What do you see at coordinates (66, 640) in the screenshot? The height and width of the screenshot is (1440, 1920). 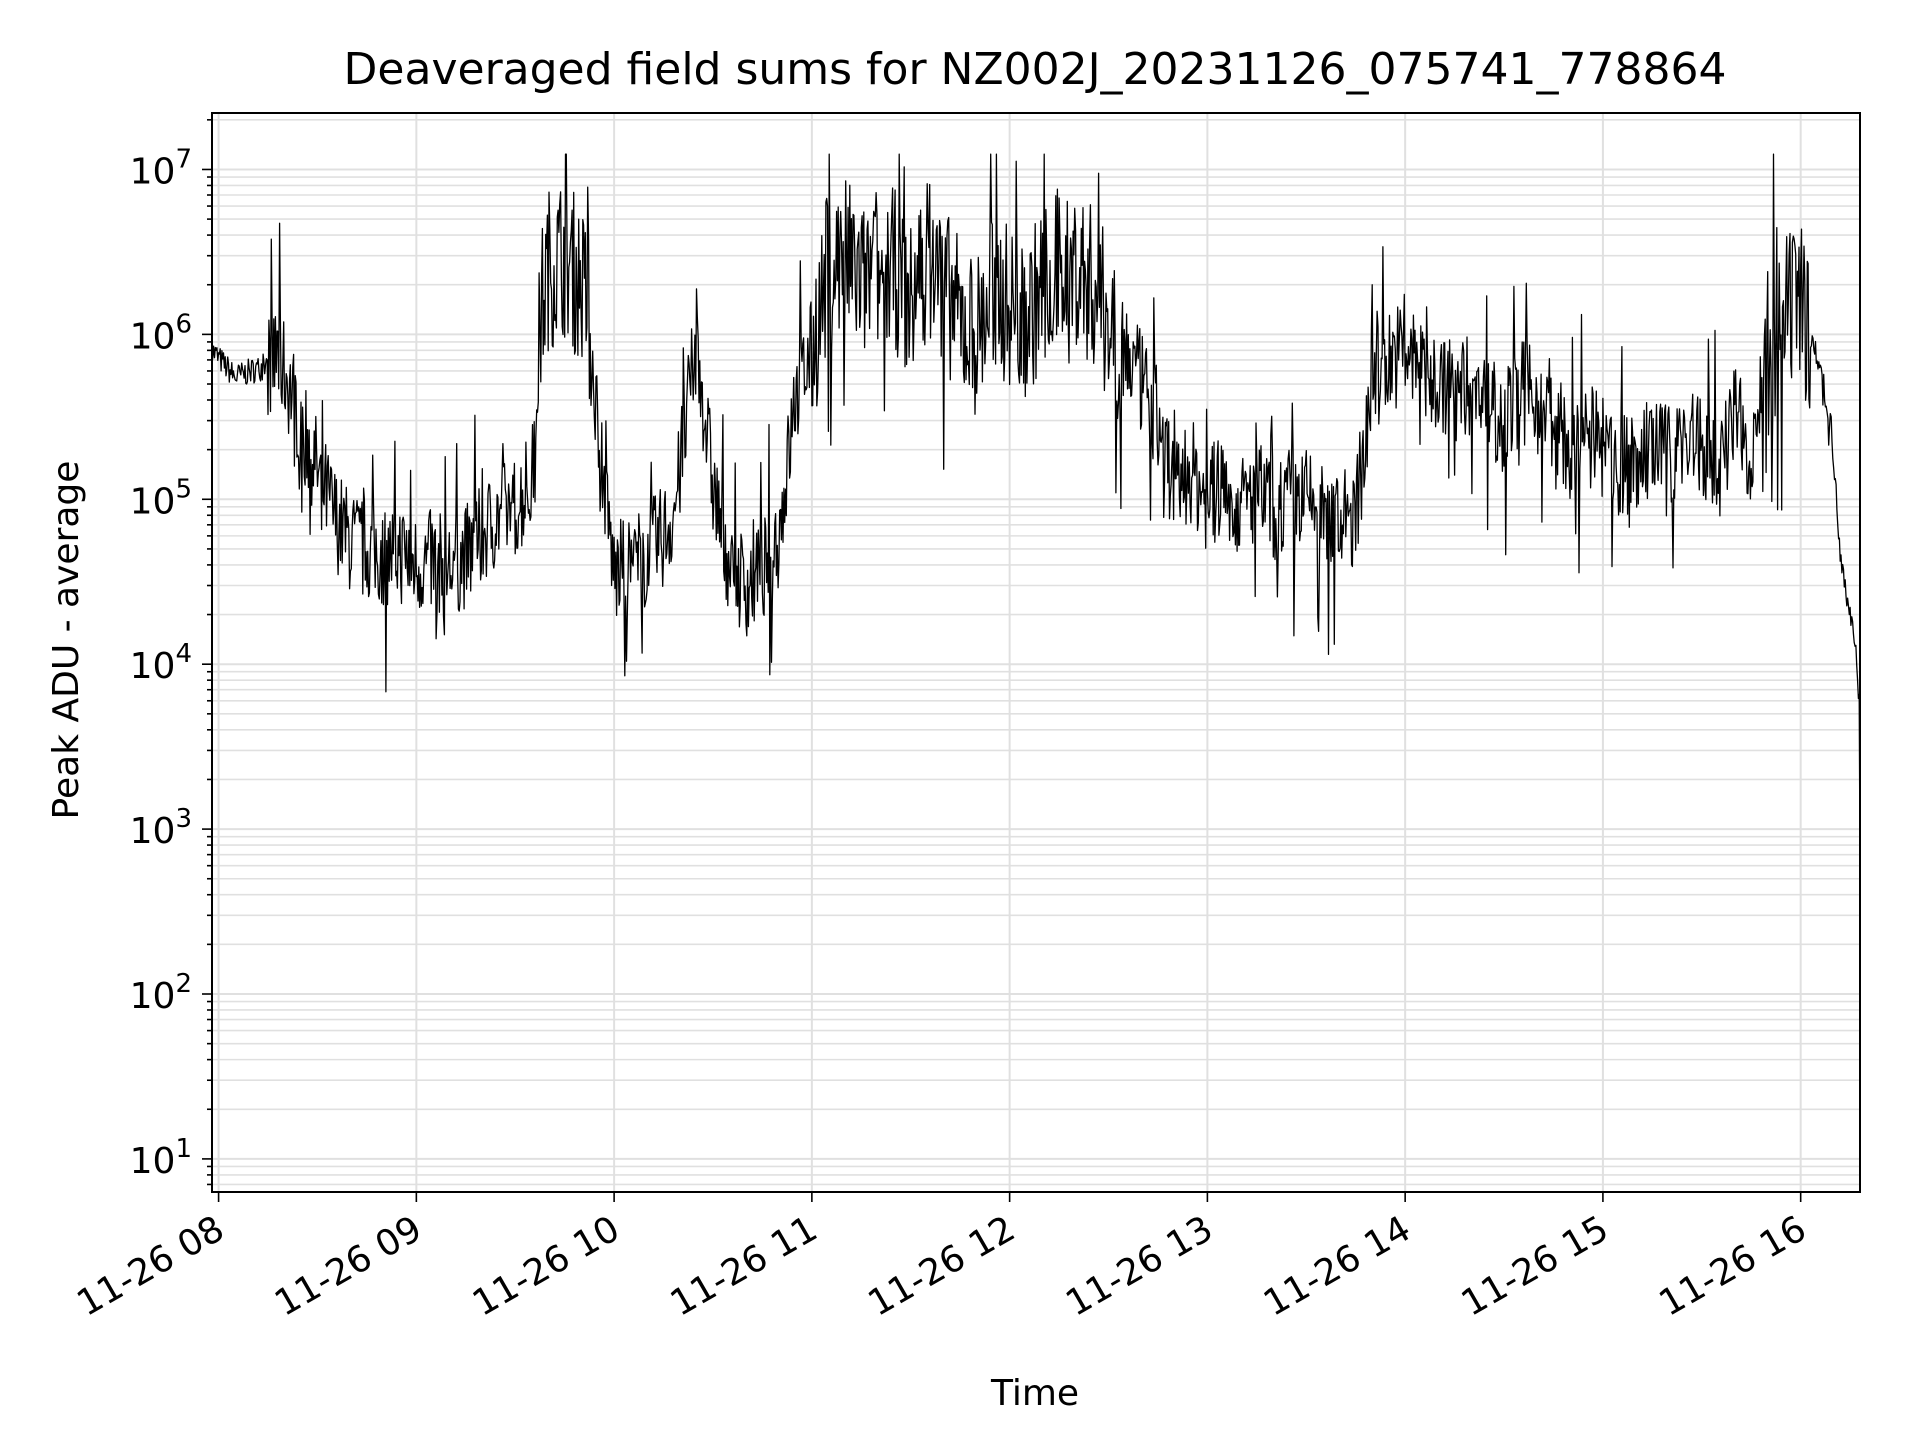 I see `y-axis-label: Peak ADU - average` at bounding box center [66, 640].